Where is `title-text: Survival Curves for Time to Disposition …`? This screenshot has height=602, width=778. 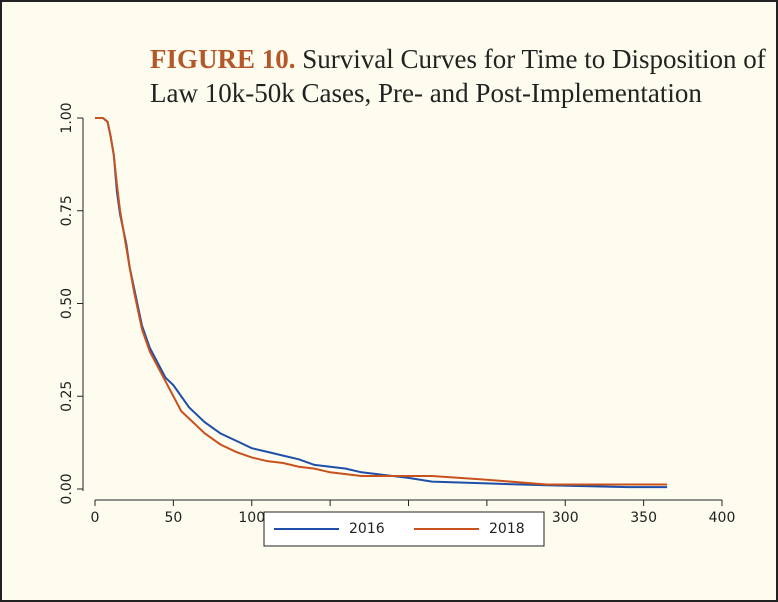
title-text: Survival Curves for Time to Disposition … is located at coordinates (458, 76).